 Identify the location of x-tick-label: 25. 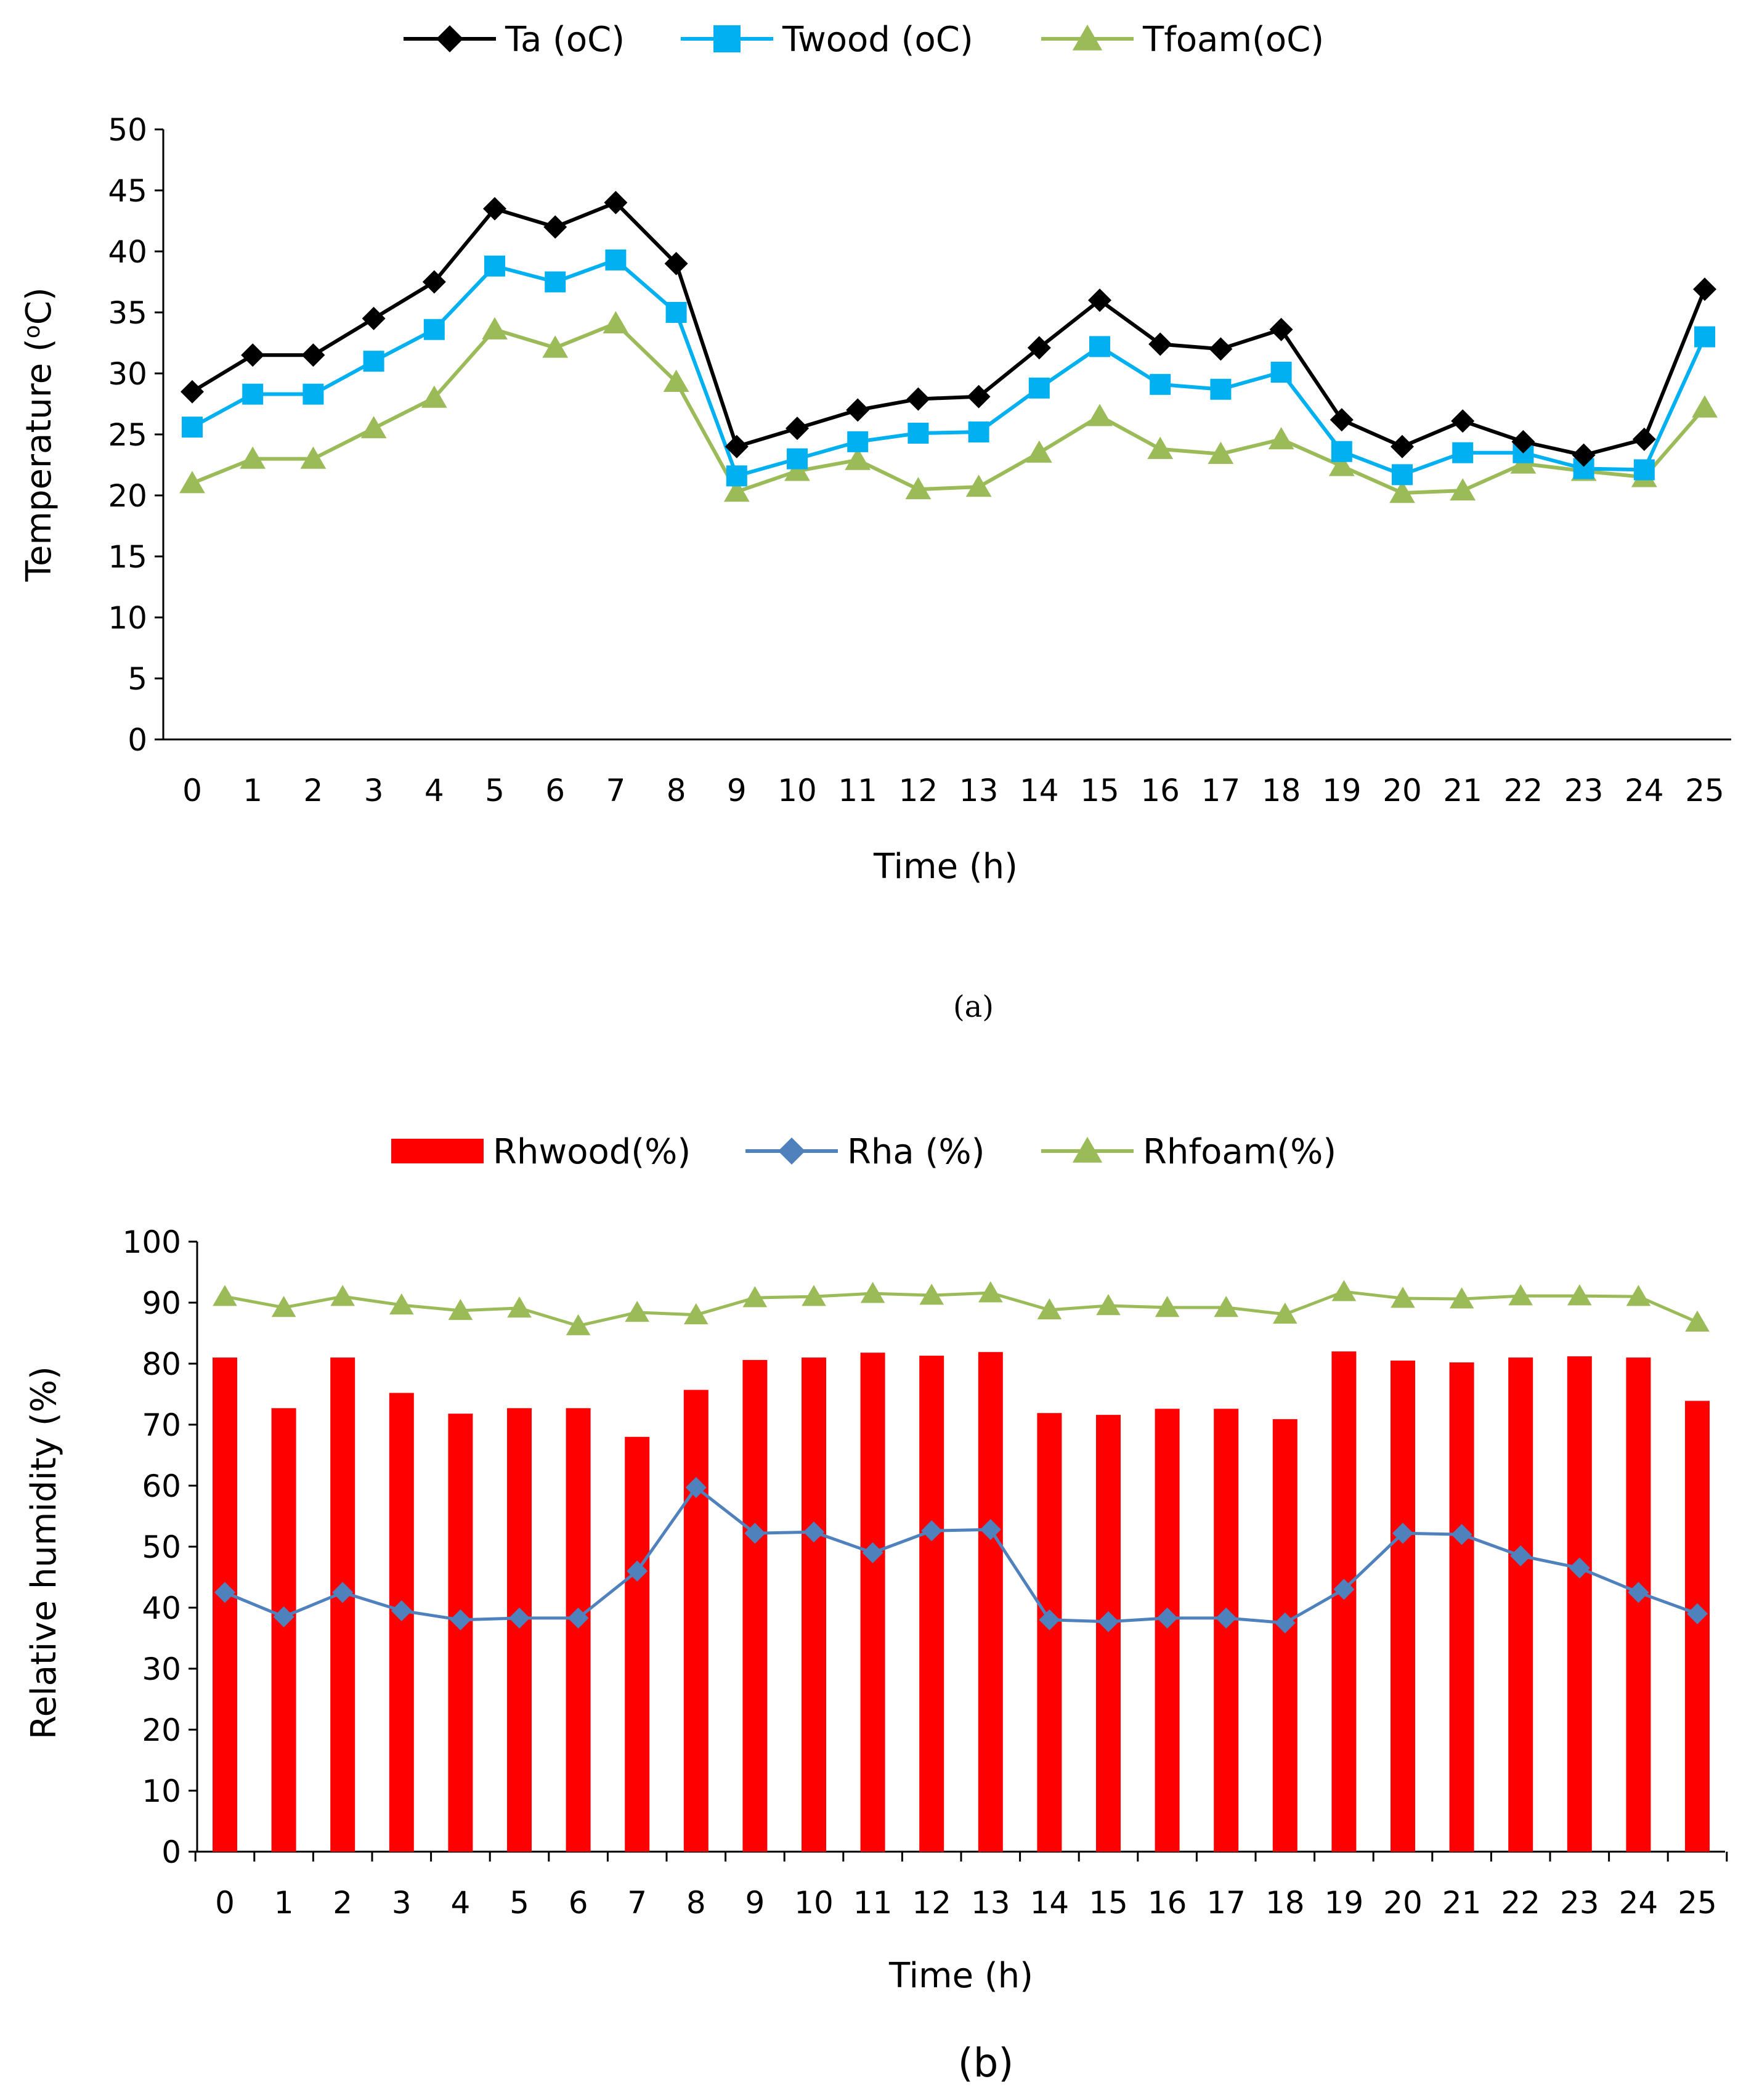
(1697, 1903).